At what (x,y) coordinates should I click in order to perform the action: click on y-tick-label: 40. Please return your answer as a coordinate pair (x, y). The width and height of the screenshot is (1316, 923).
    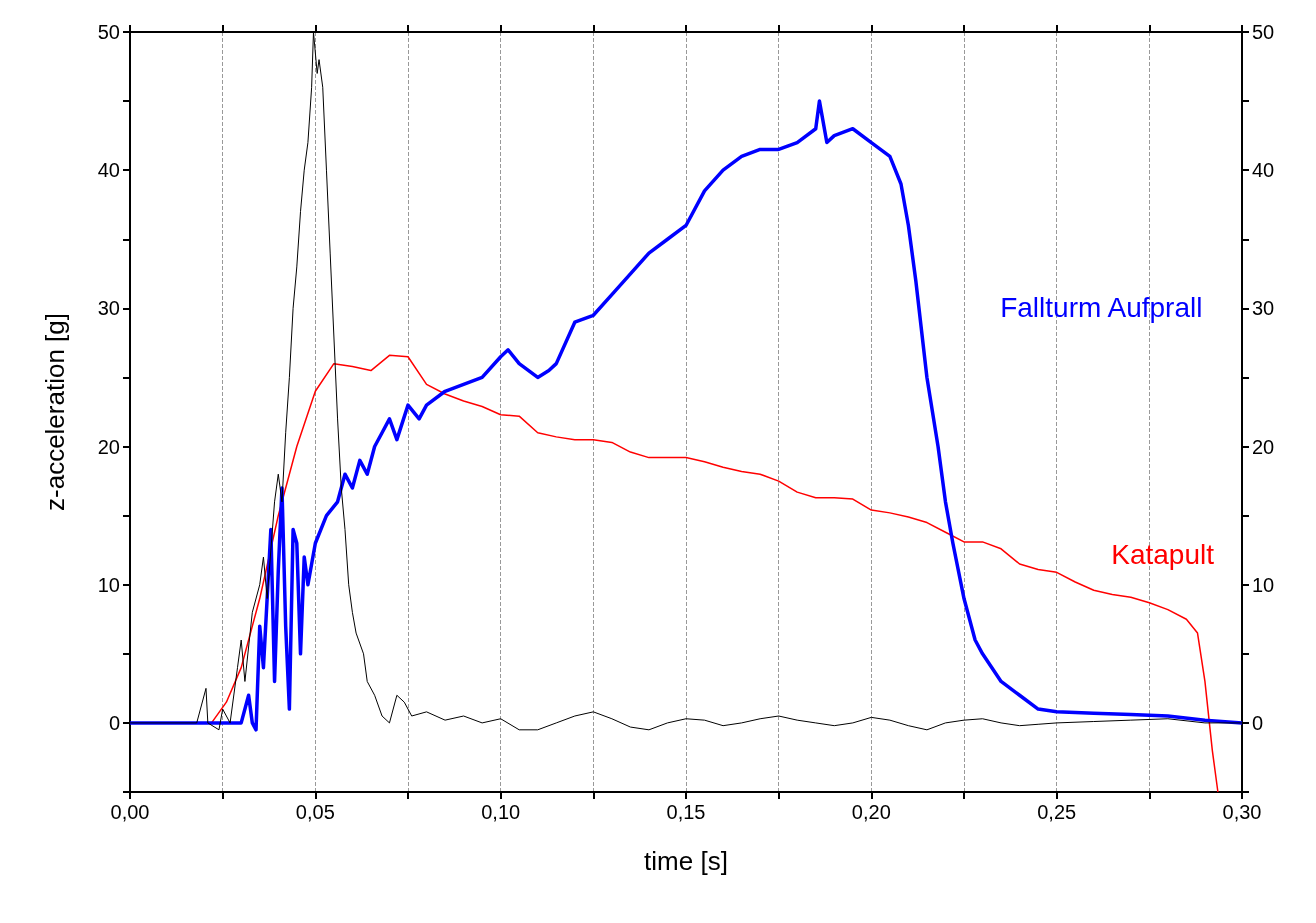
    Looking at the image, I should click on (108, 170).